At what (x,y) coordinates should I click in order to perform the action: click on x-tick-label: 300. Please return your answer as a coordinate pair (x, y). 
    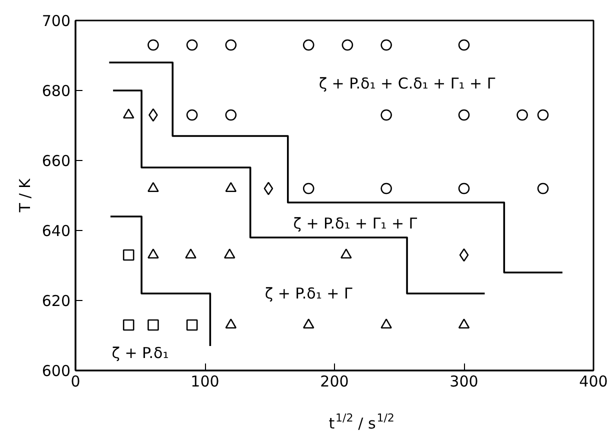
    Looking at the image, I should click on (464, 381).